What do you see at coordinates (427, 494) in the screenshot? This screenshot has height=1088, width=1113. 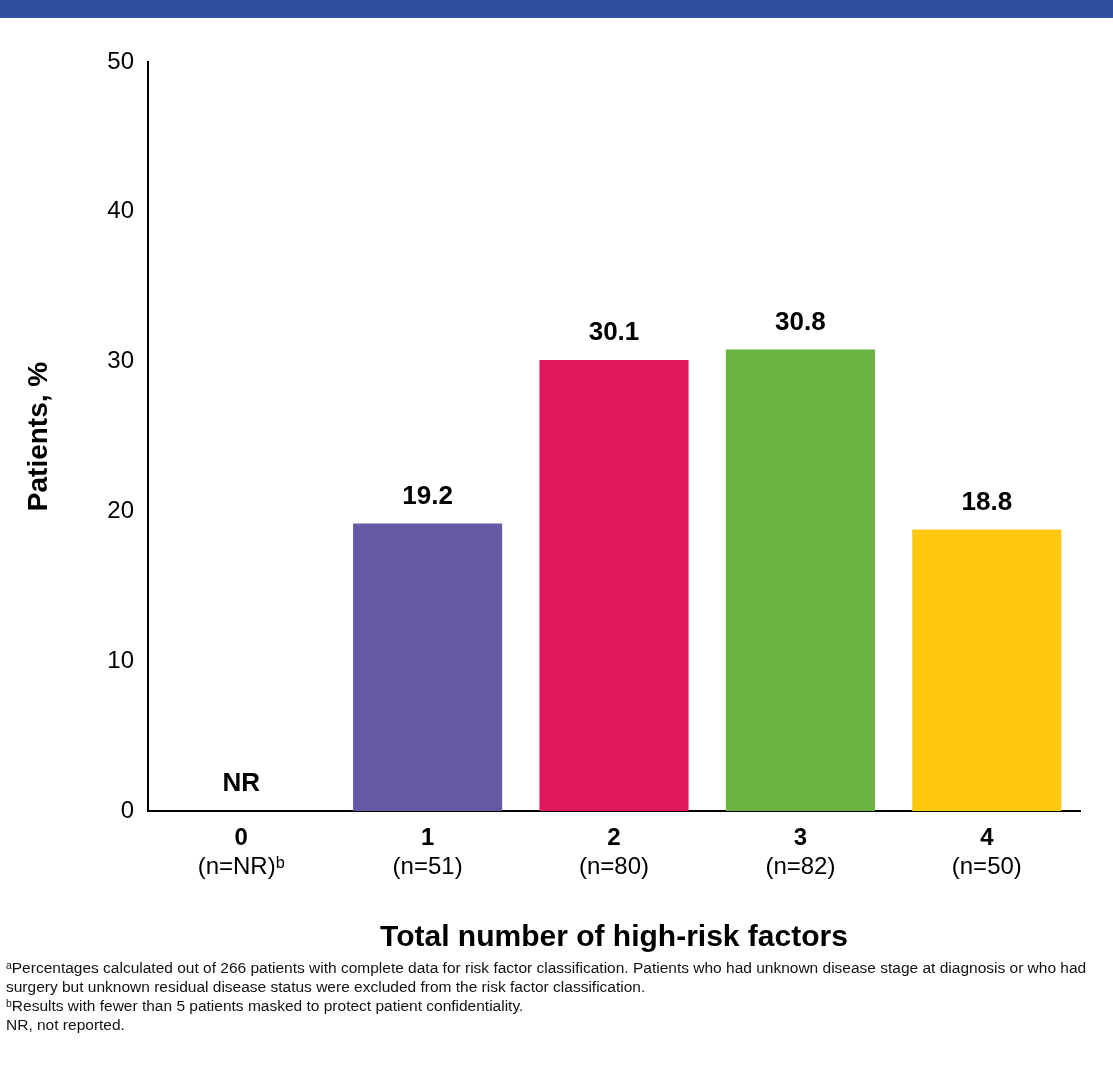 I see `data-label: 19.2` at bounding box center [427, 494].